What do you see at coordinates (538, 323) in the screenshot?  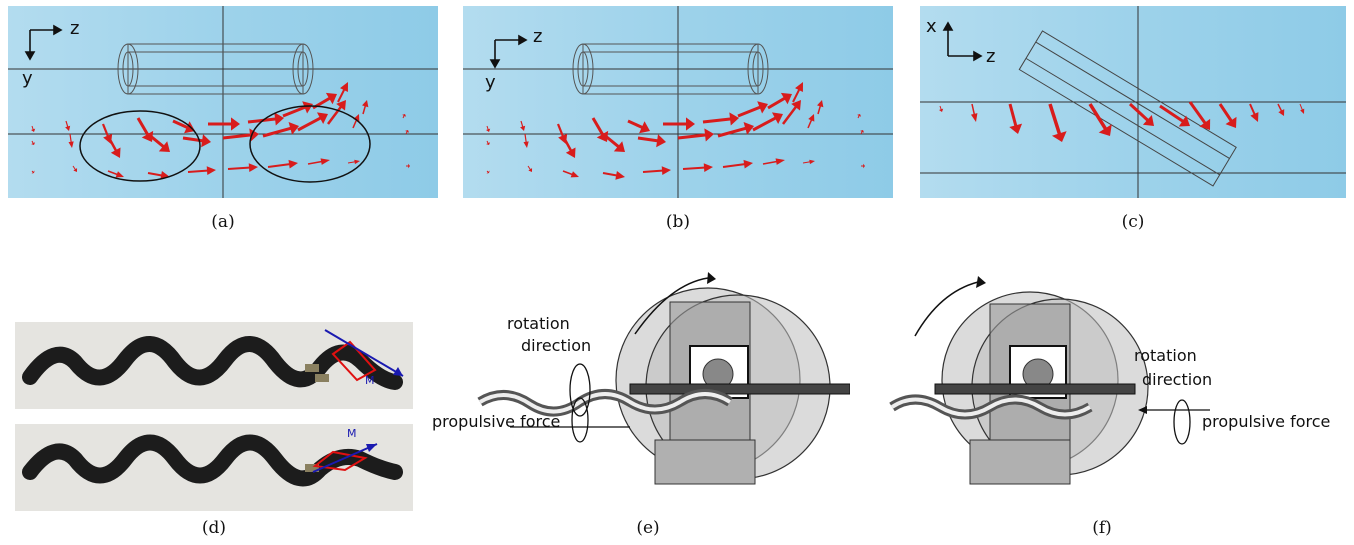 I see `rotation-label: rotation` at bounding box center [538, 323].